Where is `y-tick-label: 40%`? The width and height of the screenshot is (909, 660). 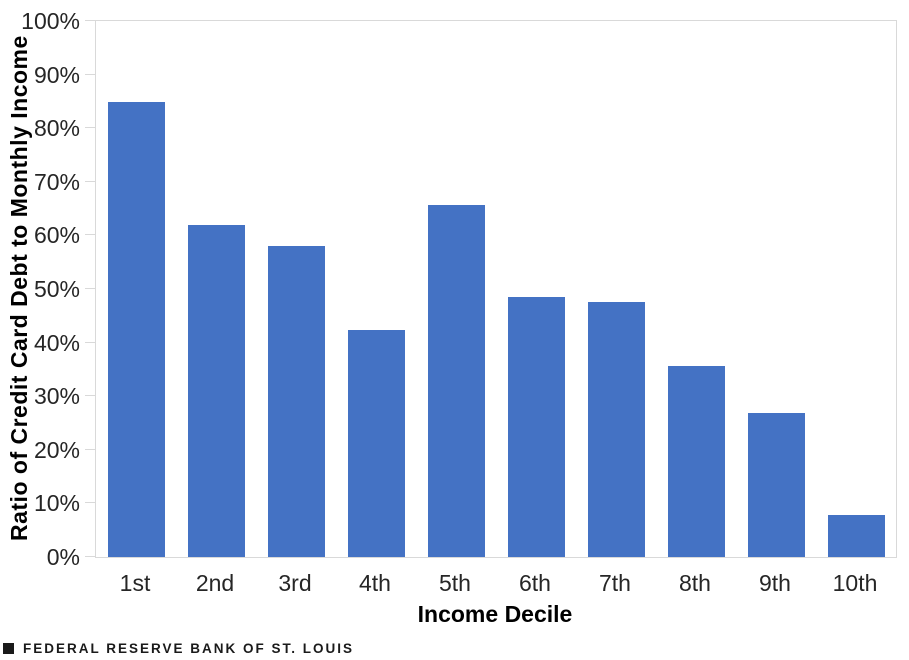
y-tick-label: 40% is located at coordinates (56, 342).